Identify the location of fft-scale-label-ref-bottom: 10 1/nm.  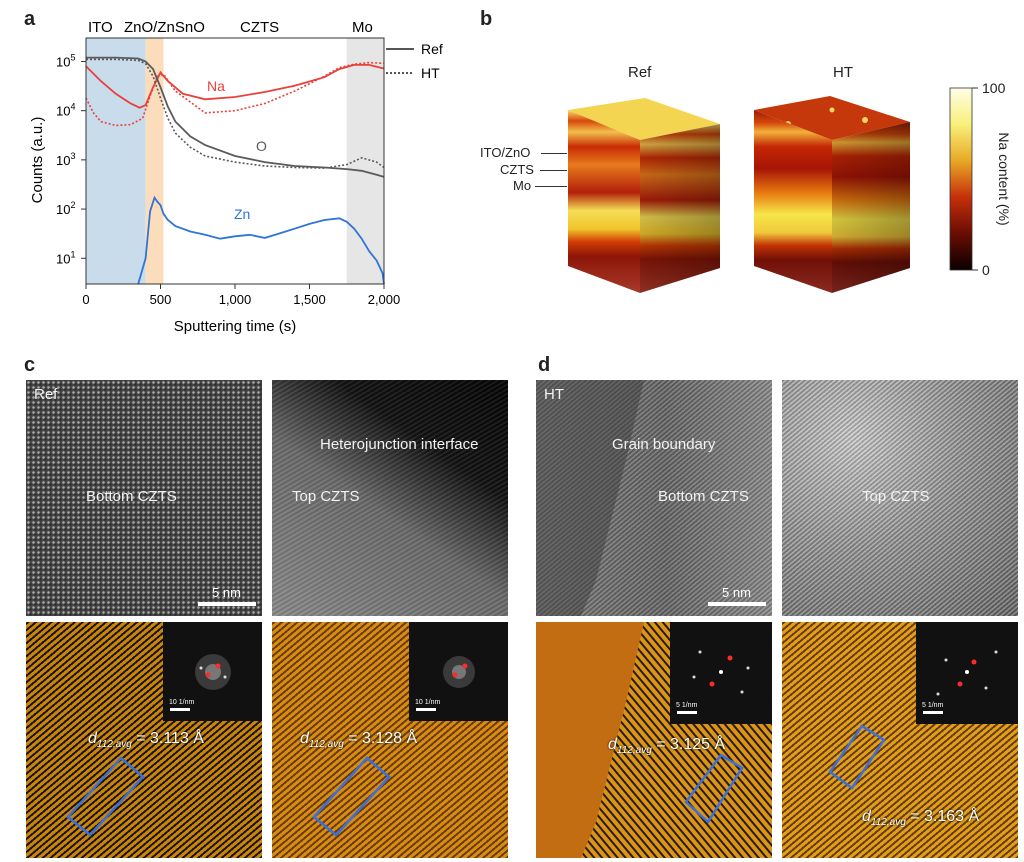
(182, 702).